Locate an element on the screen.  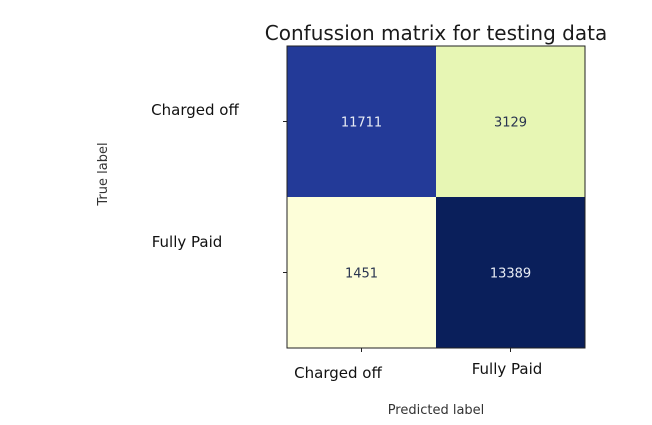
heatmap-cell-value-1-1: 13389 is located at coordinates (510, 274).